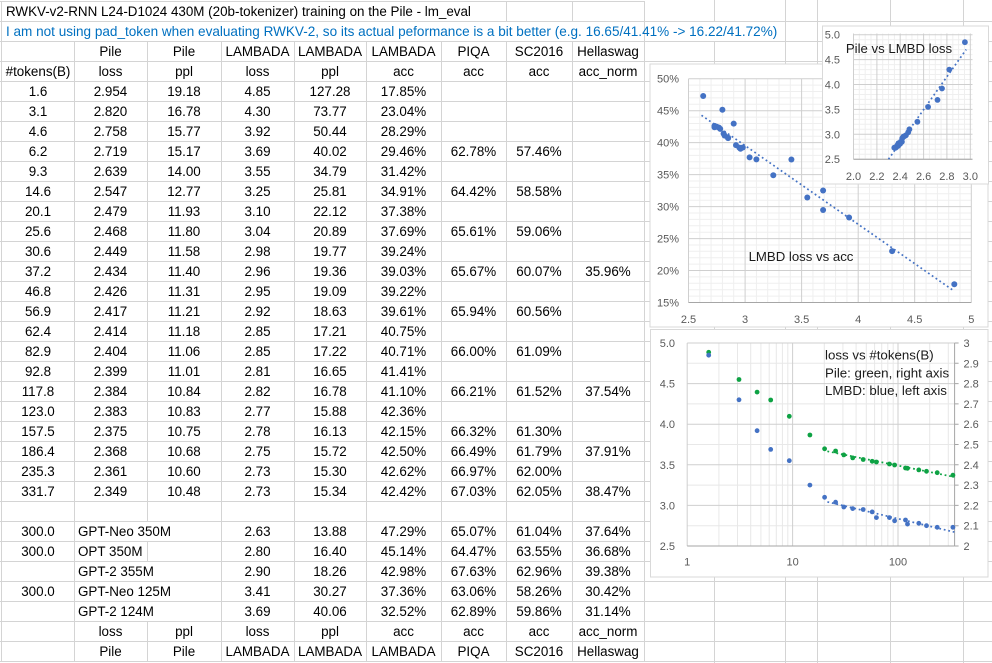 Image resolution: width=992 pixels, height=663 pixels. I want to click on svg-text: 50%, so click(668, 80).